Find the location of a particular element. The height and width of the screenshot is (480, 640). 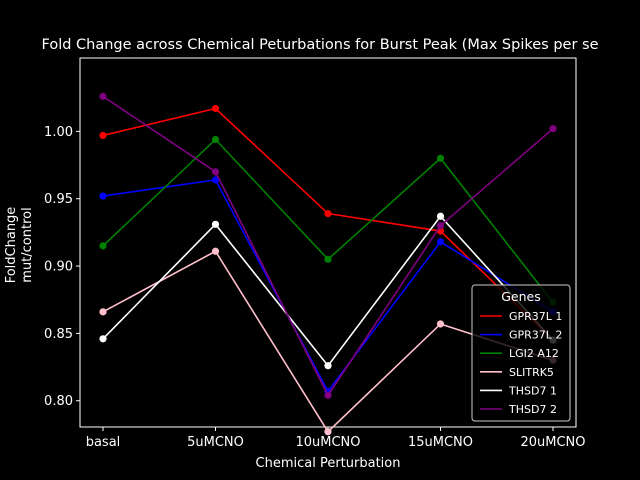

y-axis-label-line2: mut/control is located at coordinates (27, 244).